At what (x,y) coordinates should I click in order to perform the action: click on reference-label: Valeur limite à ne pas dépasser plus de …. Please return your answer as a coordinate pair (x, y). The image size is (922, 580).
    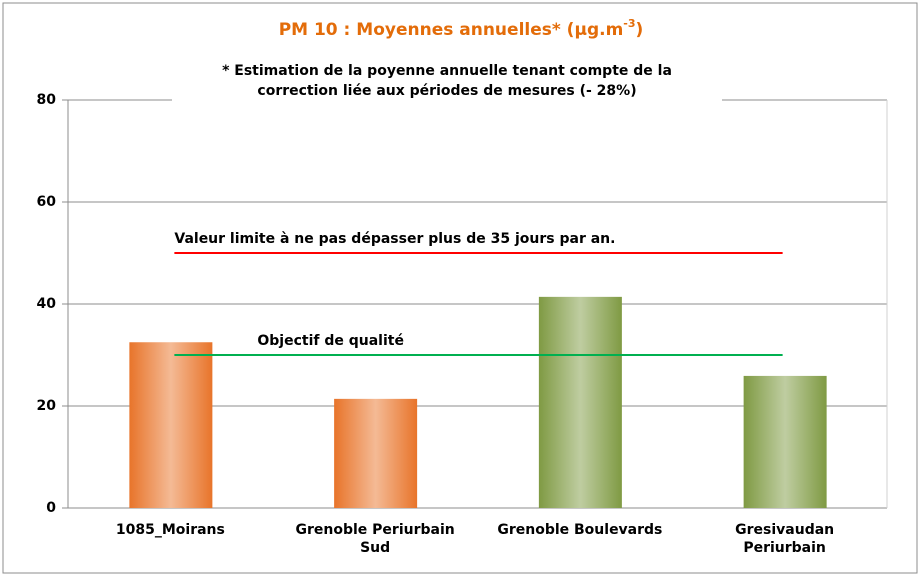
    Looking at the image, I should click on (394, 239).